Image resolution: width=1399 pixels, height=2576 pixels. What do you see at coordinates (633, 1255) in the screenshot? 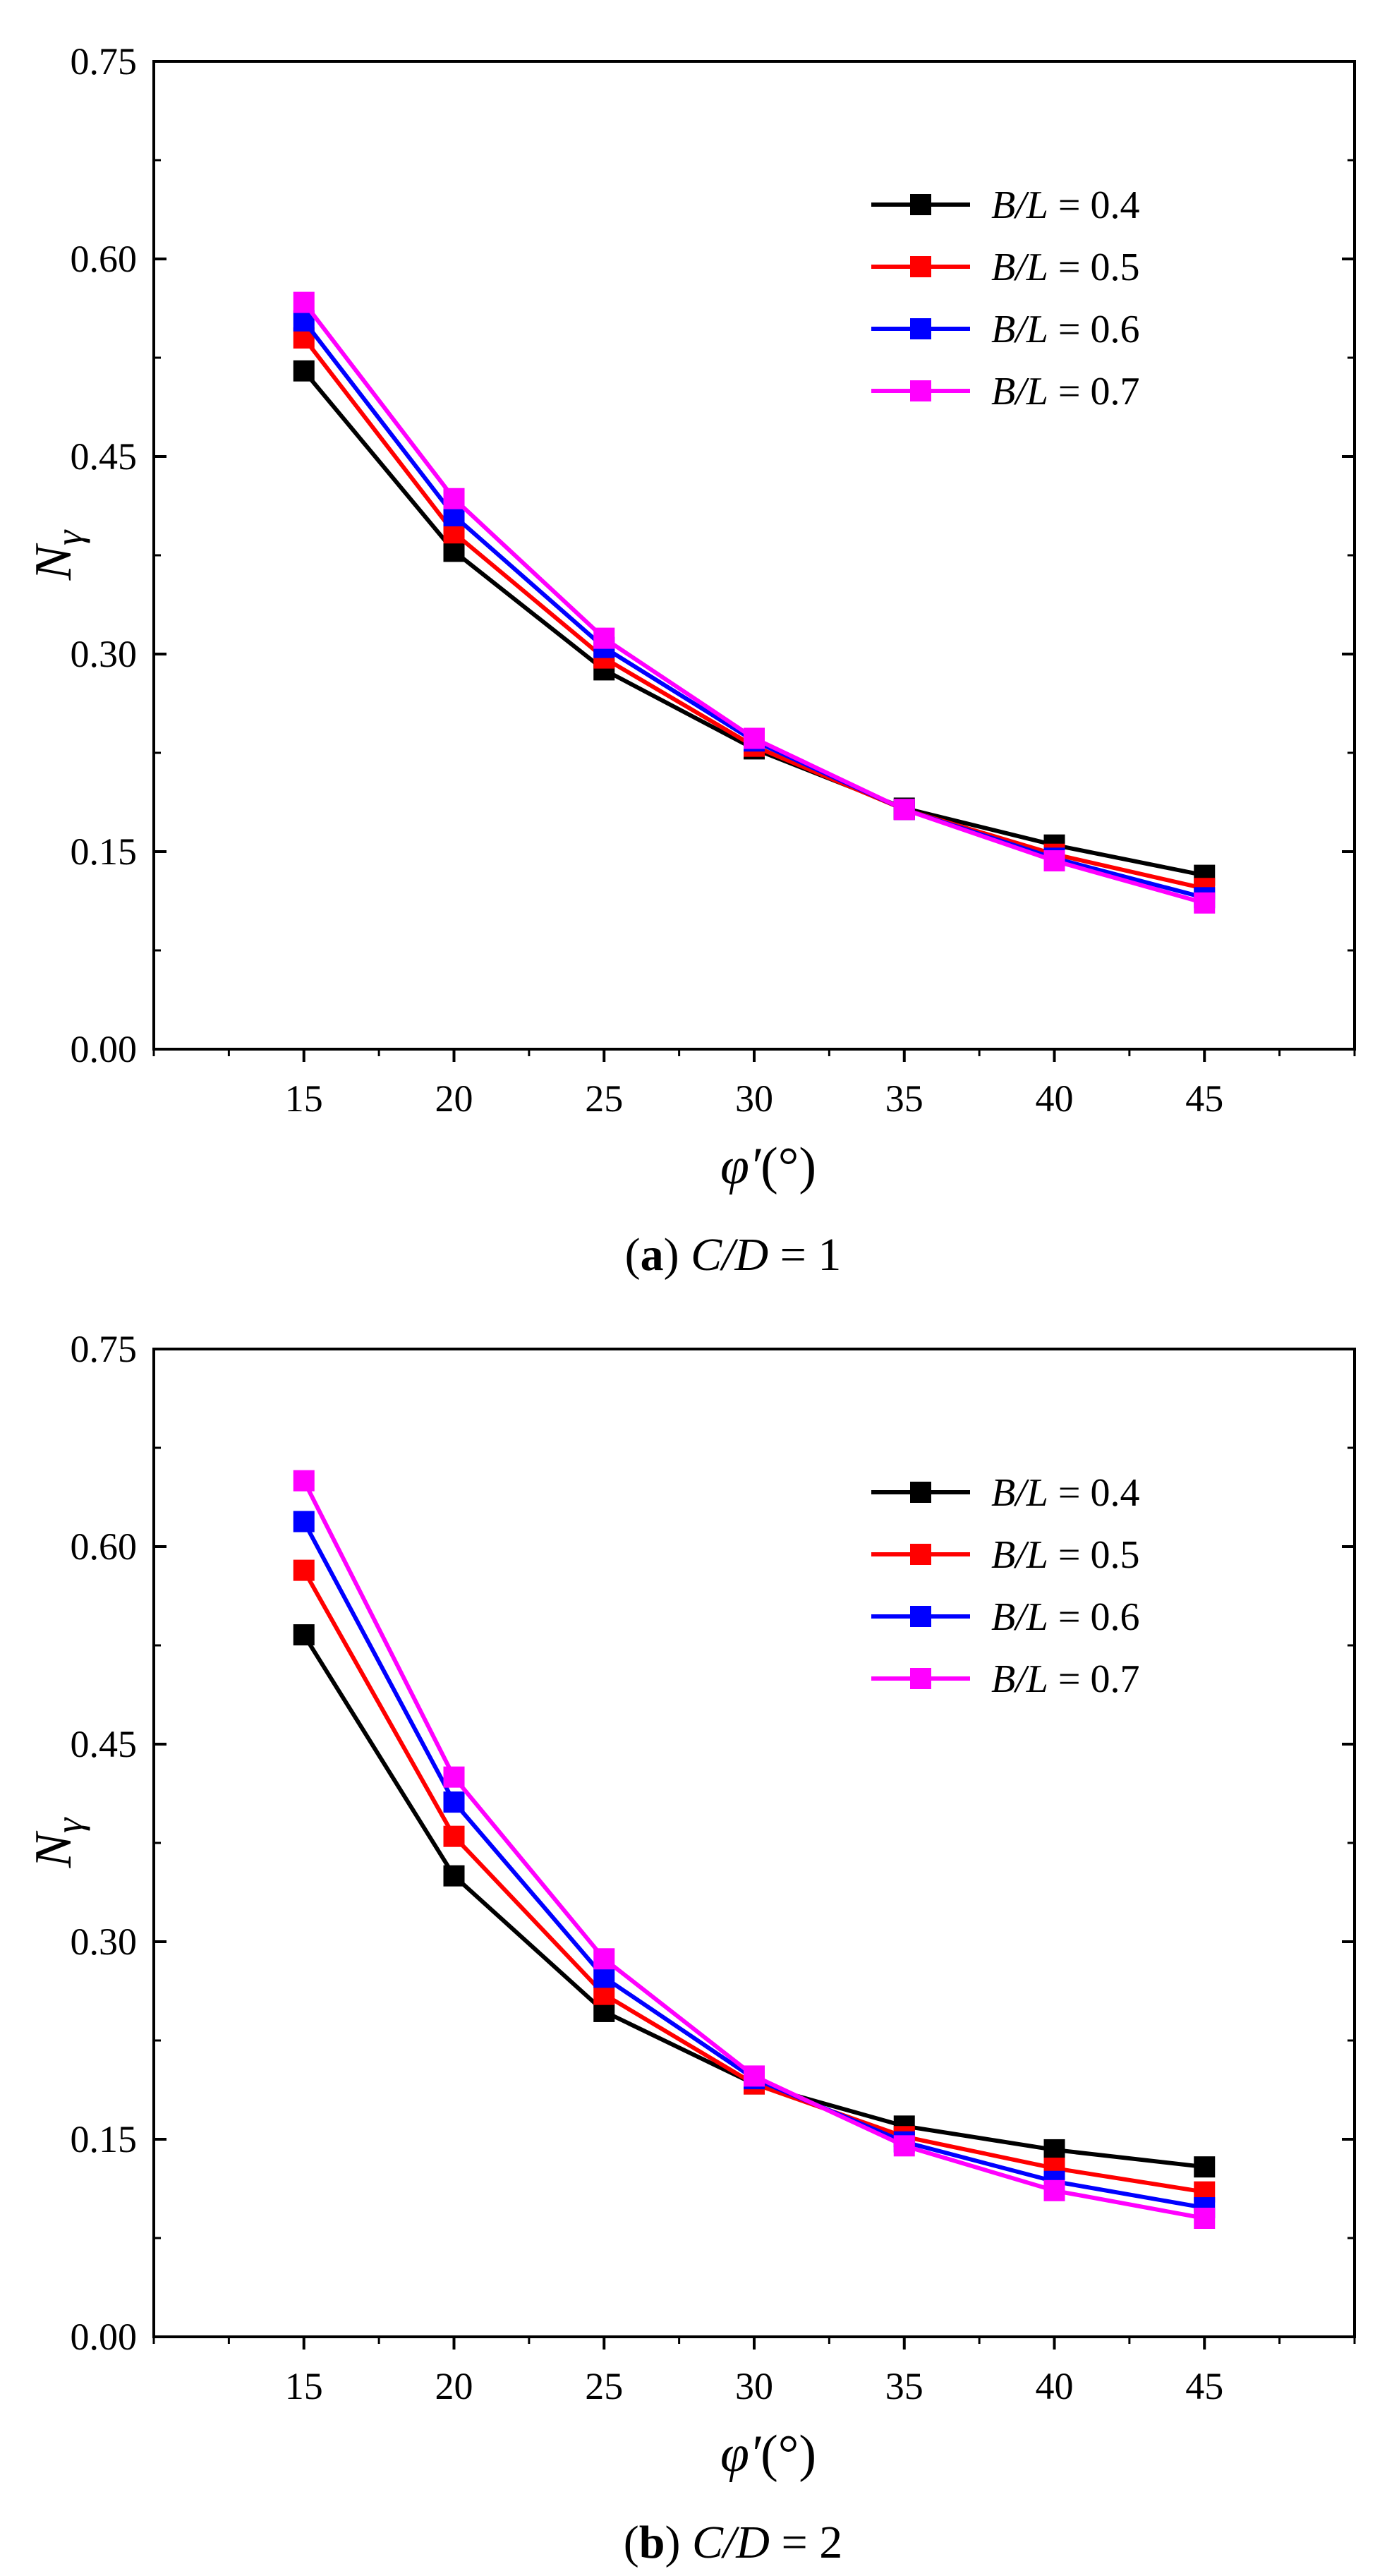
I see `chart-a-caption-paren: (` at bounding box center [633, 1255].